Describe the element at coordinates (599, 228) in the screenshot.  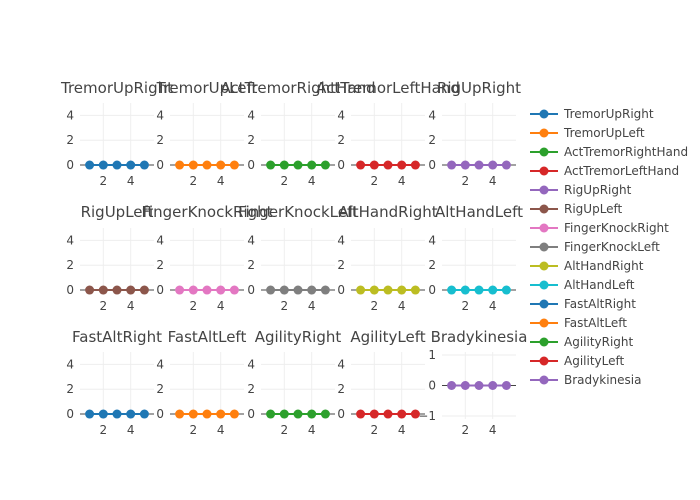
I see `legend-item: FingerKnockRight` at that location.